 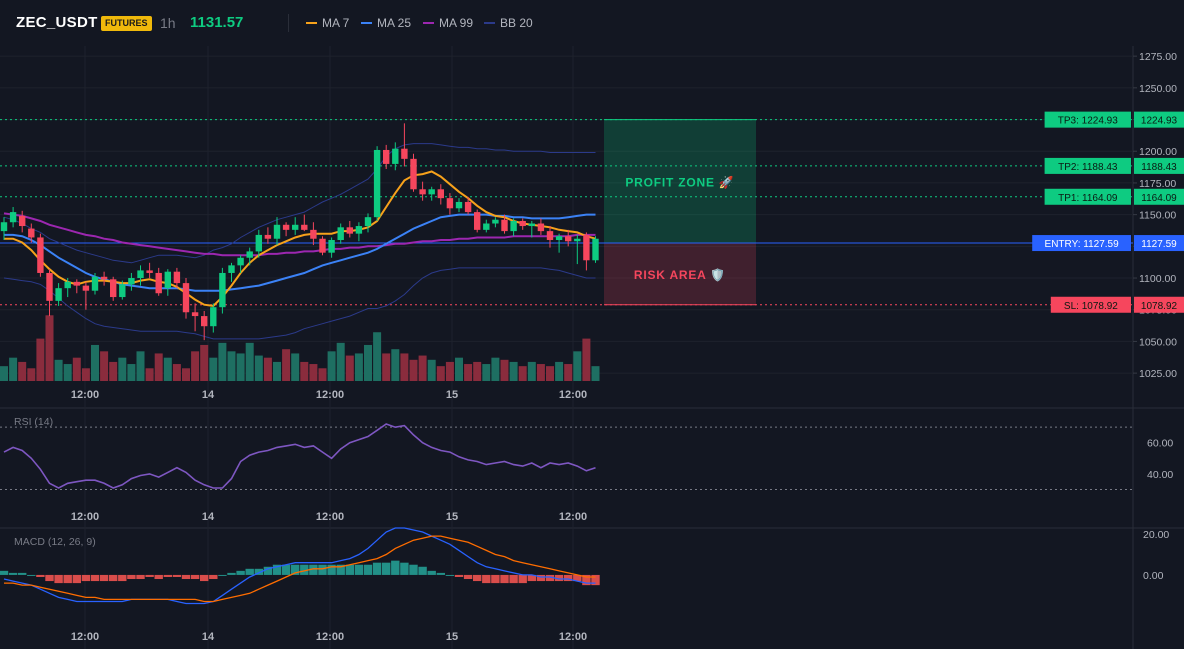 I want to click on legend-ma25: MA 25, so click(x=386, y=23).